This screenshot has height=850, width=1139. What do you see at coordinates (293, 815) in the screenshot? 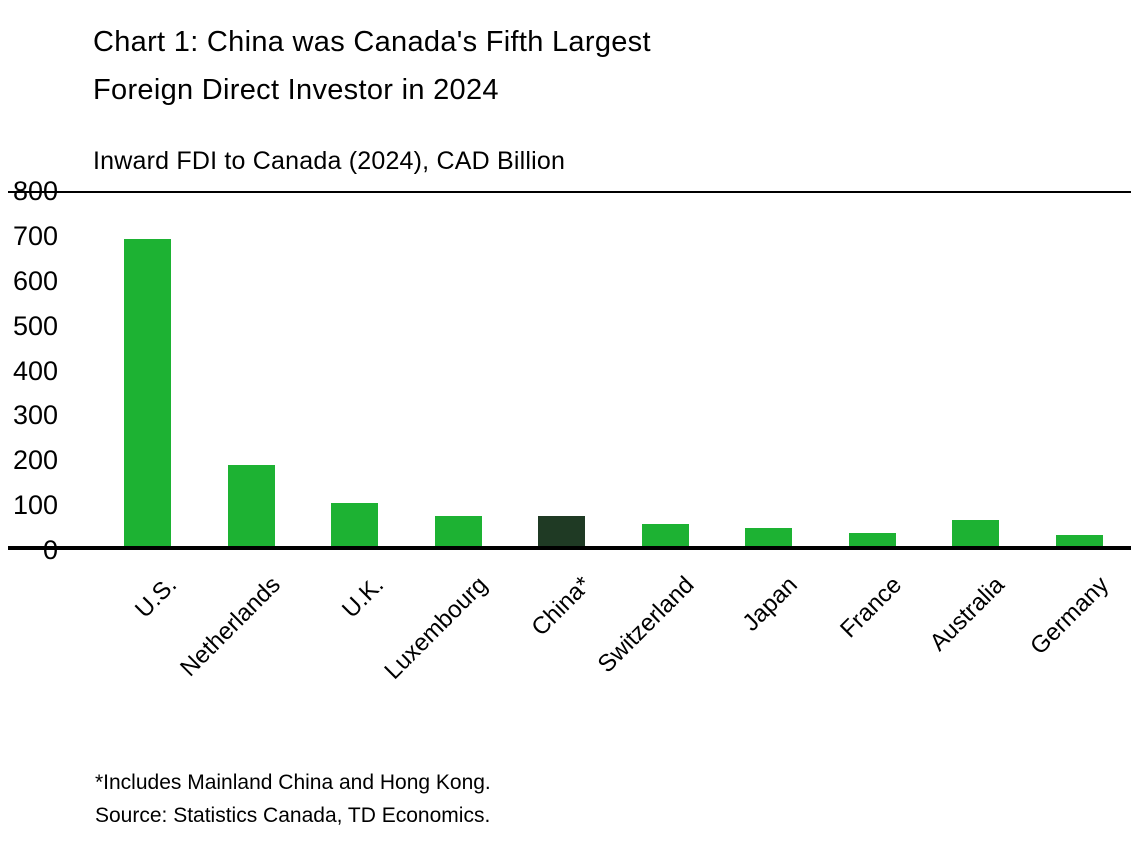
I see `source-note: Source: Statistics Canada, TD Economics.` at bounding box center [293, 815].